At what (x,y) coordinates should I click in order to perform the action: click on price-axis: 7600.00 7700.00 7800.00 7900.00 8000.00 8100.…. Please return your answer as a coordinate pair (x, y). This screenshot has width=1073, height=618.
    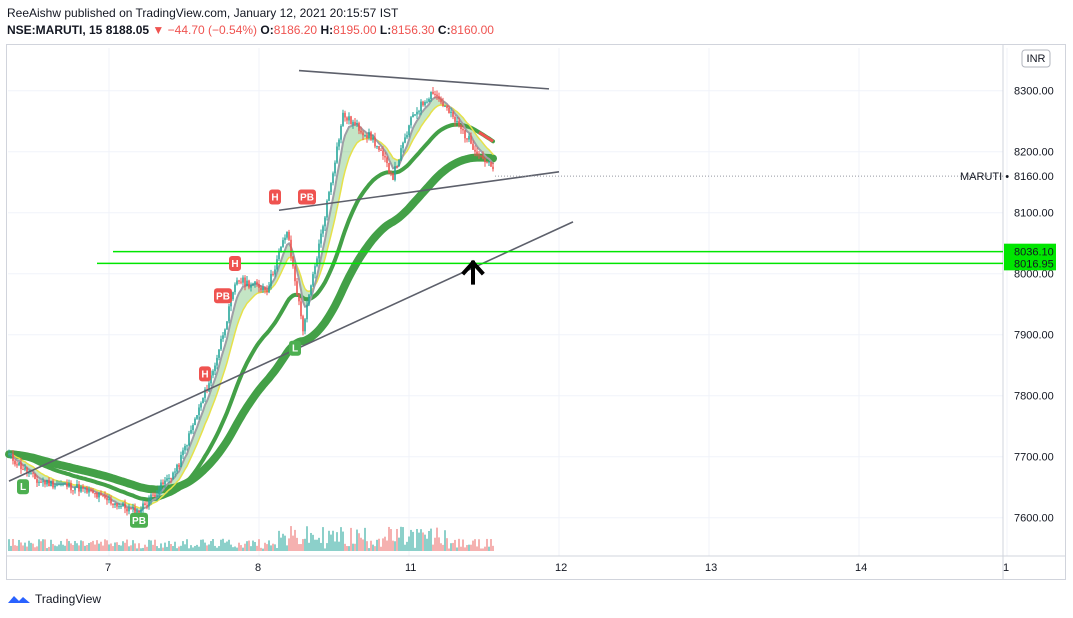
    Looking at the image, I should click on (1034, 305).